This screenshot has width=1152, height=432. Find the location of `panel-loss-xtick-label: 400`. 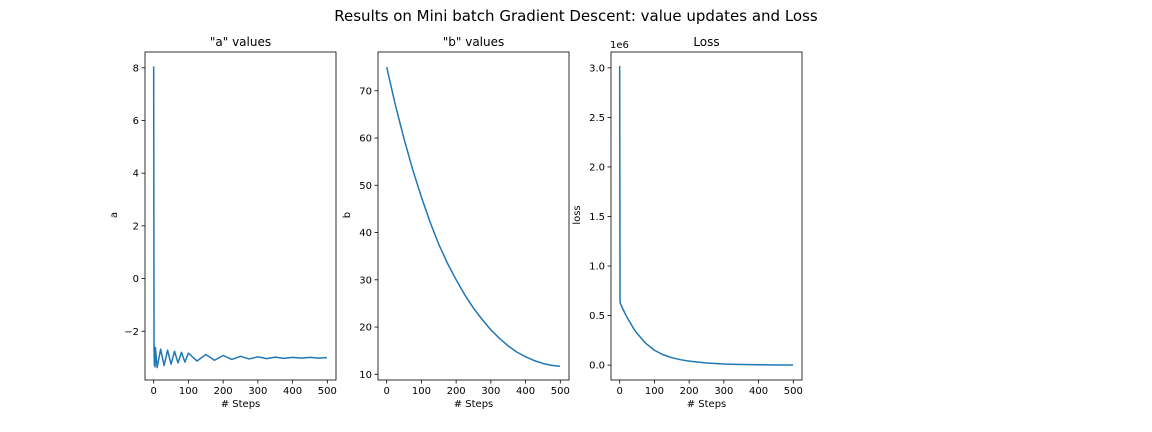

panel-loss-xtick-label: 400 is located at coordinates (758, 391).